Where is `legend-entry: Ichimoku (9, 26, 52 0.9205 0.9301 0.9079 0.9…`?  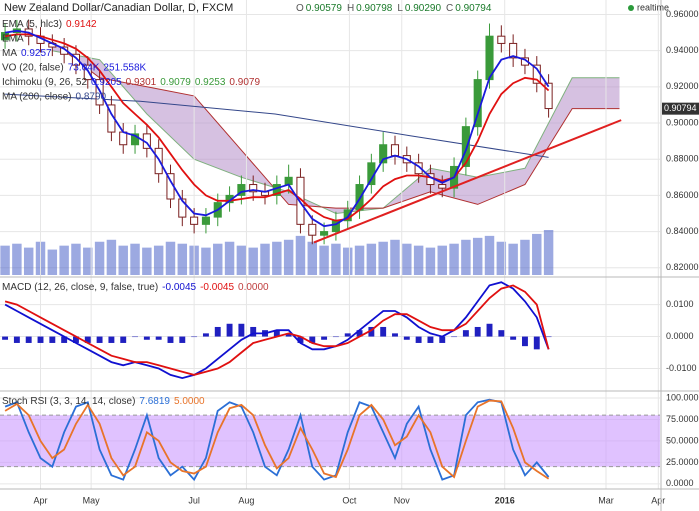 legend-entry: Ichimoku (9, 26, 52 0.9205 0.9301 0.9079 0.9… is located at coordinates (131, 82).